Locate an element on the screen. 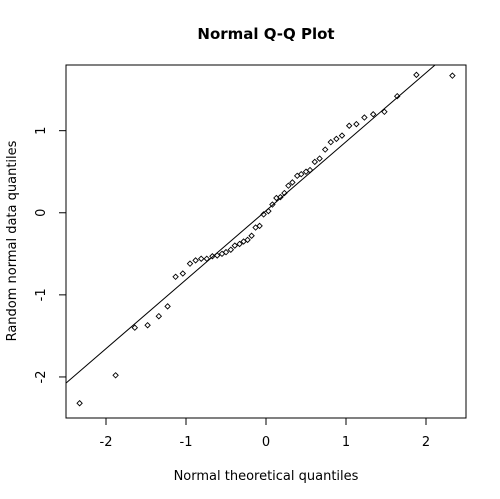 The width and height of the screenshot is (500, 499). y-tick-label: -1 is located at coordinates (41, 294).